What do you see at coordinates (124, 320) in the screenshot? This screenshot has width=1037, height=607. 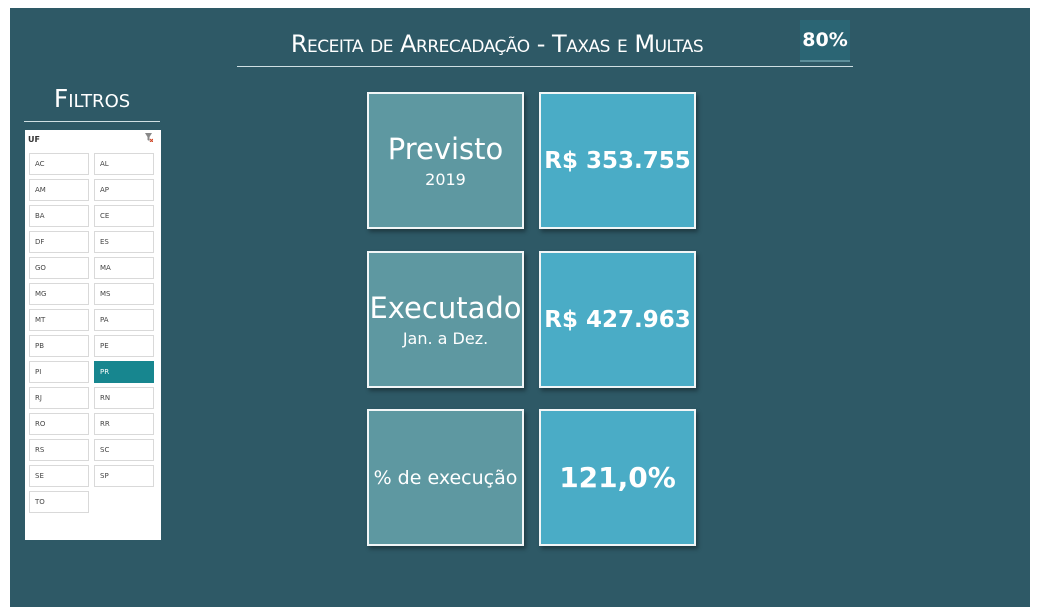 I see `slicer-item: PA` at bounding box center [124, 320].